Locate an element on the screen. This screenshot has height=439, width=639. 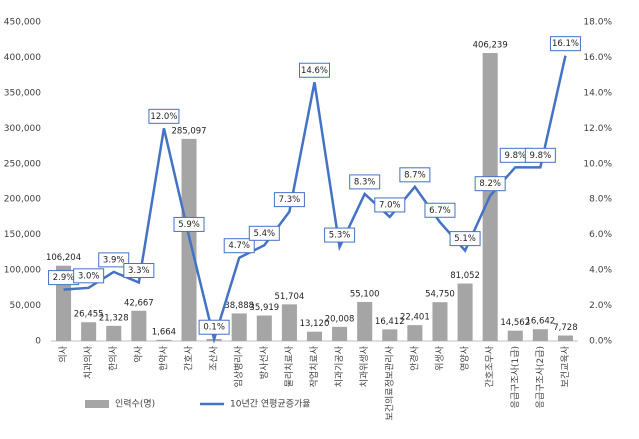
y-tick-label: 0 is located at coordinates (38, 342).